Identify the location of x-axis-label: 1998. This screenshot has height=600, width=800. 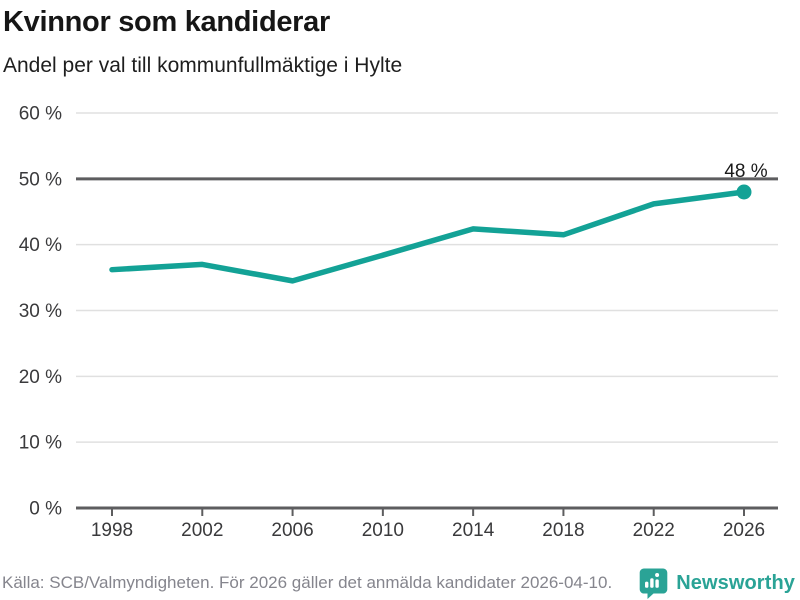
(112, 530).